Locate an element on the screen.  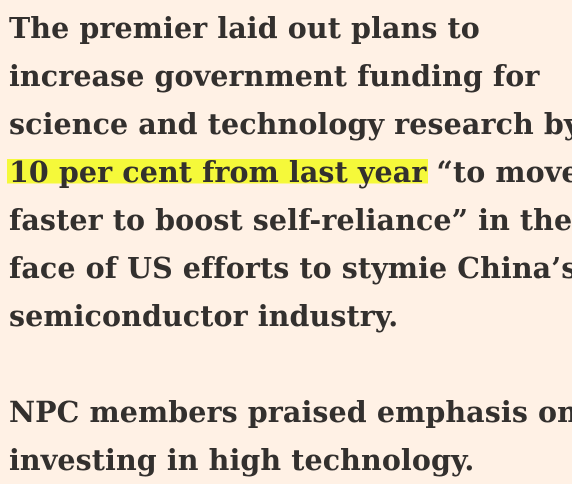
text-line: face of US efforts to stymie China’s is located at coordinates (290, 268).